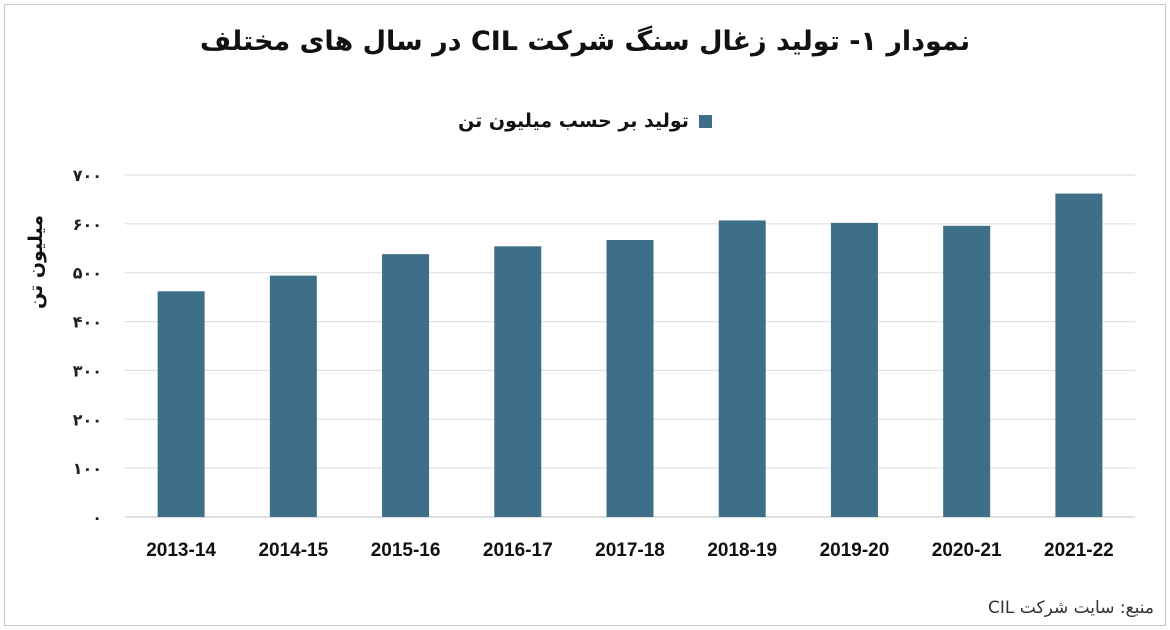 This screenshot has height=630, width=1170. I want to click on x-tick-label: 2013-14, so click(181, 550).